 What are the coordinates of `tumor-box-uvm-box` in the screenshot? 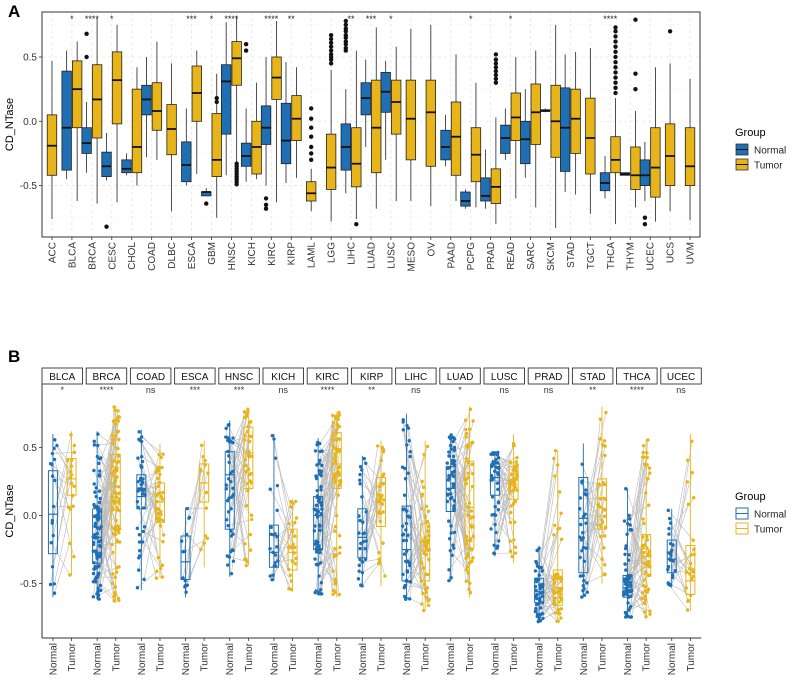 It's located at (690, 156).